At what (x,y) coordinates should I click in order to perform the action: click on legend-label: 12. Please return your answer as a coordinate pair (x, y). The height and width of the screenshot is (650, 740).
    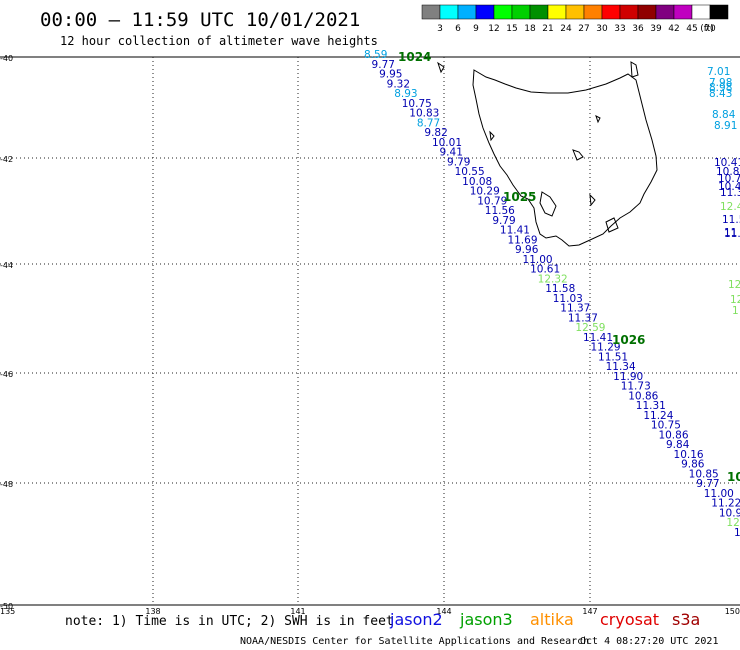
    Looking at the image, I should click on (493, 29).